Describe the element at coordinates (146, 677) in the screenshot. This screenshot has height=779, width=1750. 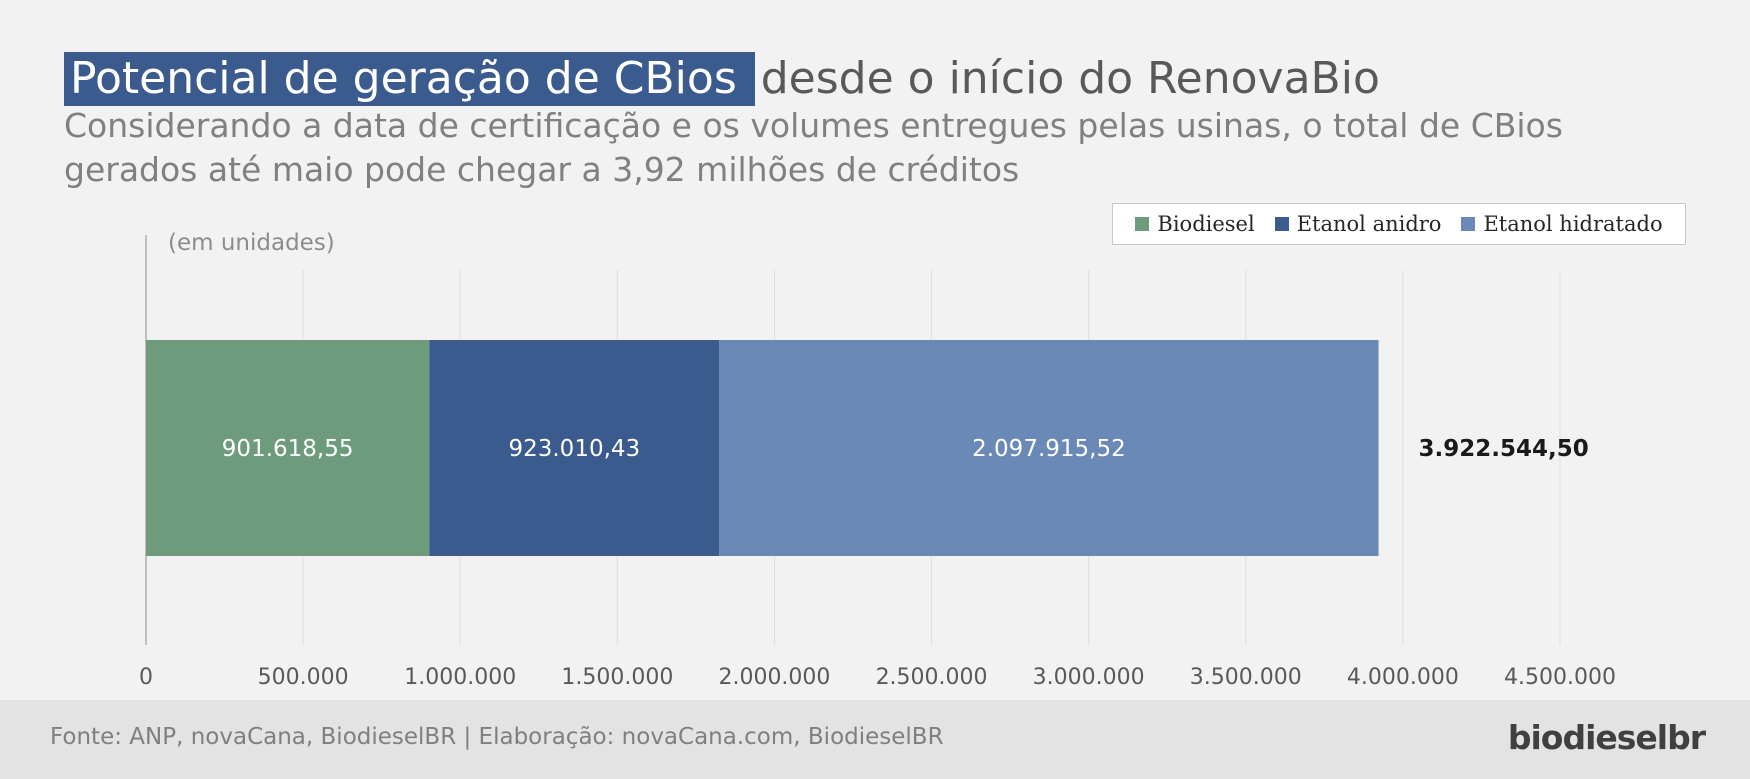
I see `x-tick-label: 0` at that location.